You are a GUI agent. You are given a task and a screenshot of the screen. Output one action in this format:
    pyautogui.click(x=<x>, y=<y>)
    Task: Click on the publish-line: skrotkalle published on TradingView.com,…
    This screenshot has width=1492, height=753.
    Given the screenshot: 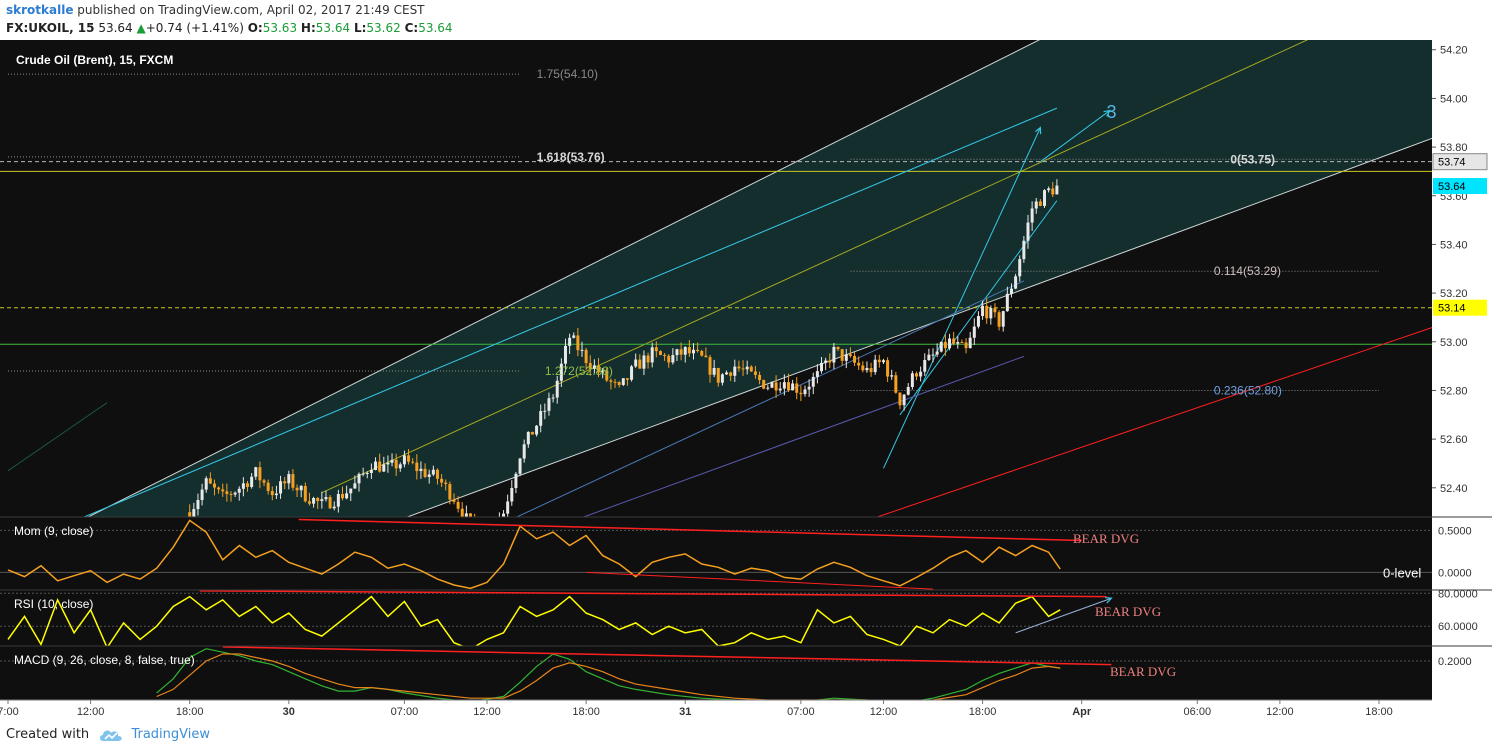 What is the action you would take?
    pyautogui.click(x=215, y=10)
    